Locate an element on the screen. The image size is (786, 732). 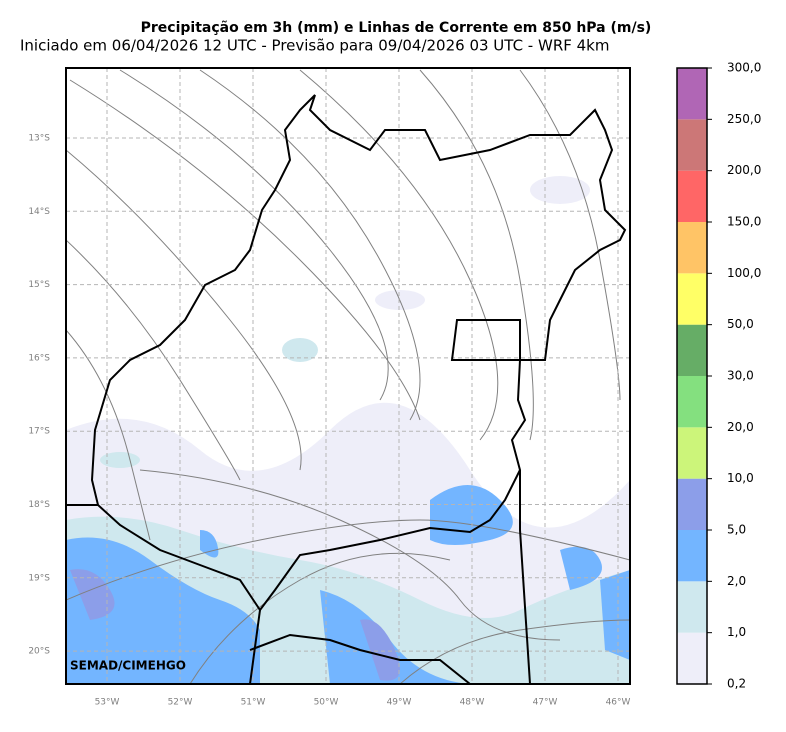
colorbar-label: 2,0 is located at coordinates (736, 581).